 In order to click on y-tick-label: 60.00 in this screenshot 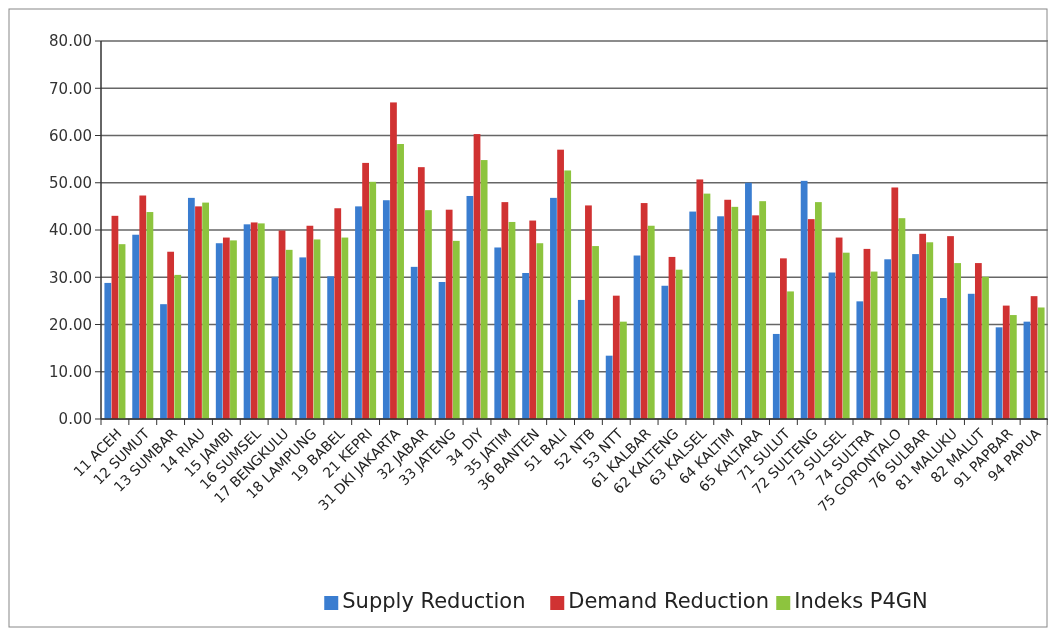, I will do `click(70, 135)`.